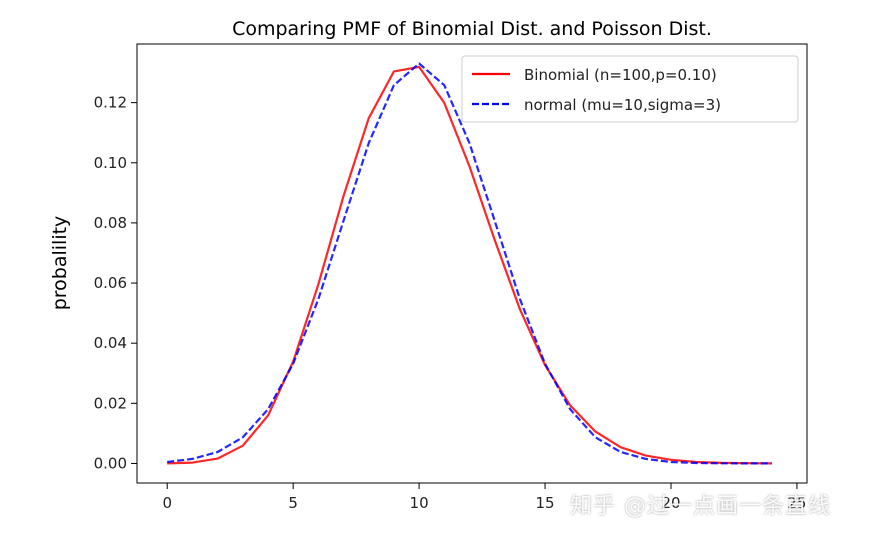 This screenshot has height=542, width=878. Describe the element at coordinates (700, 506) in the screenshot. I see `watermark: 知乎 @过一点画一条直线` at that location.